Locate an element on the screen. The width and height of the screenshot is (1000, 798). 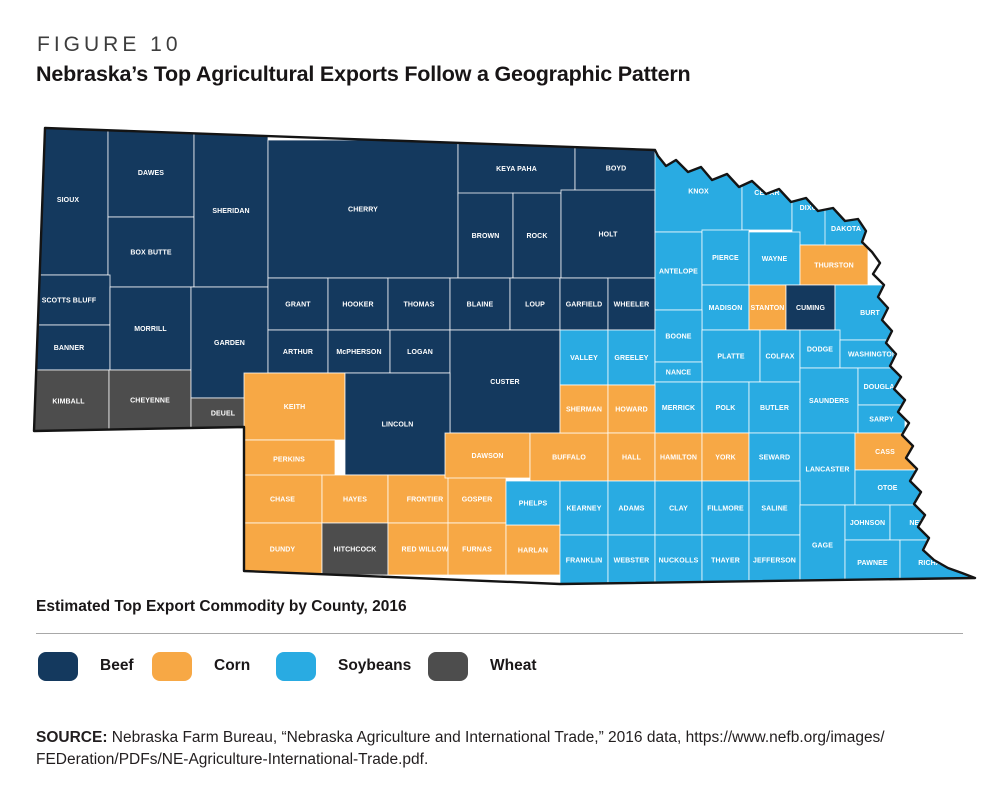
county-banner: BANNER is located at coordinates (72, 347).